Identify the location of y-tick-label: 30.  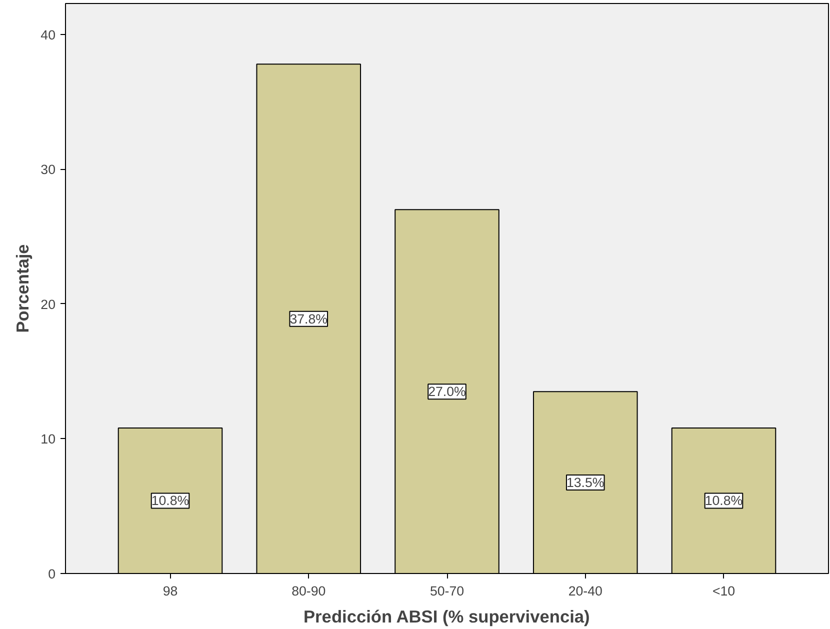
(48, 170).